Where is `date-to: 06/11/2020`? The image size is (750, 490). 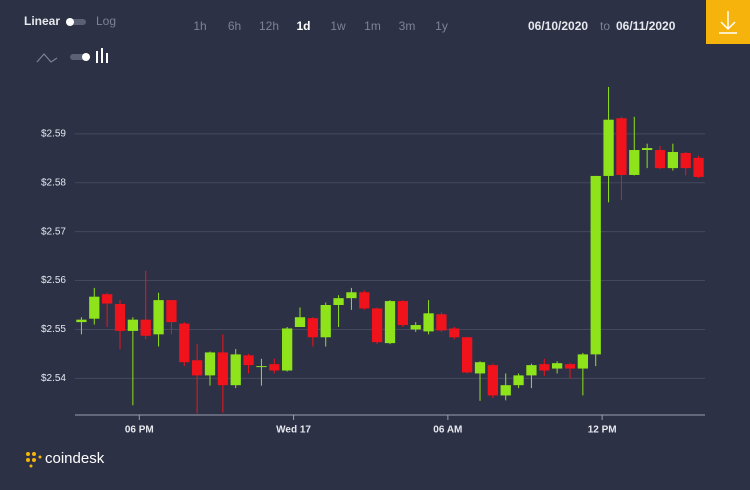
date-to: 06/11/2020 is located at coordinates (646, 26).